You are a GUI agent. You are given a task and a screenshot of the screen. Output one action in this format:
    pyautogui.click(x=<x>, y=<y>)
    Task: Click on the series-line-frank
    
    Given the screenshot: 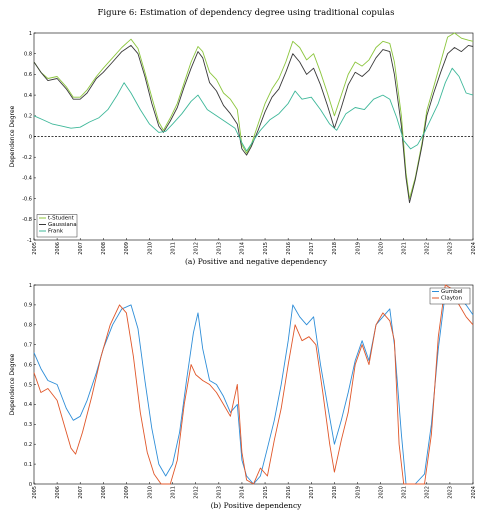 What is the action you would take?
    pyautogui.click(x=253, y=109)
    